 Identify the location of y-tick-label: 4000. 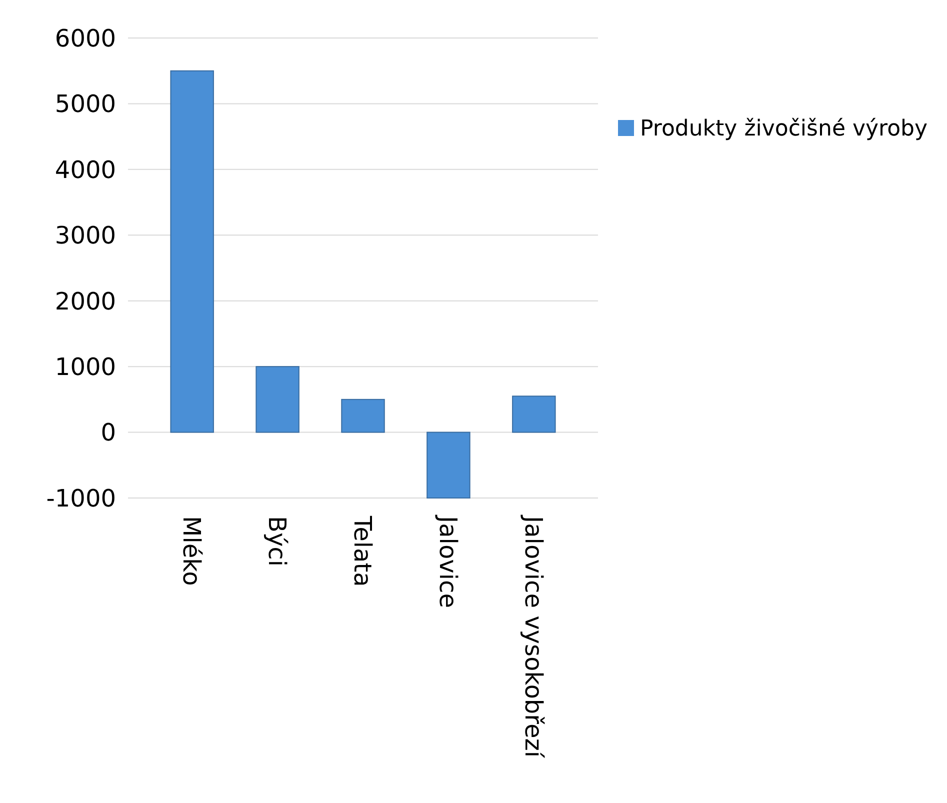
(85, 170).